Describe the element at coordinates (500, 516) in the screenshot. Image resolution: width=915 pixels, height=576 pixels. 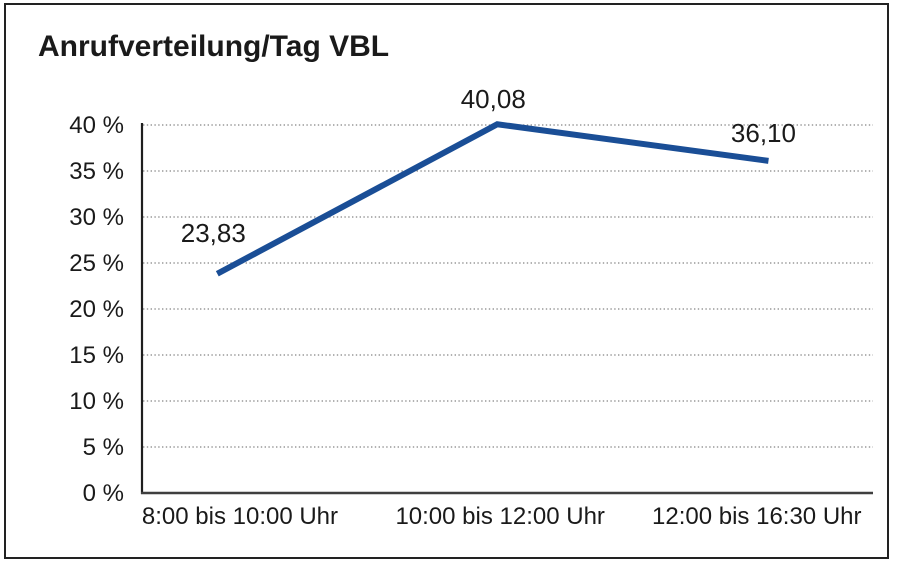
I see `x-tick-label: 10:00 bis 12:00 Uhr` at that location.